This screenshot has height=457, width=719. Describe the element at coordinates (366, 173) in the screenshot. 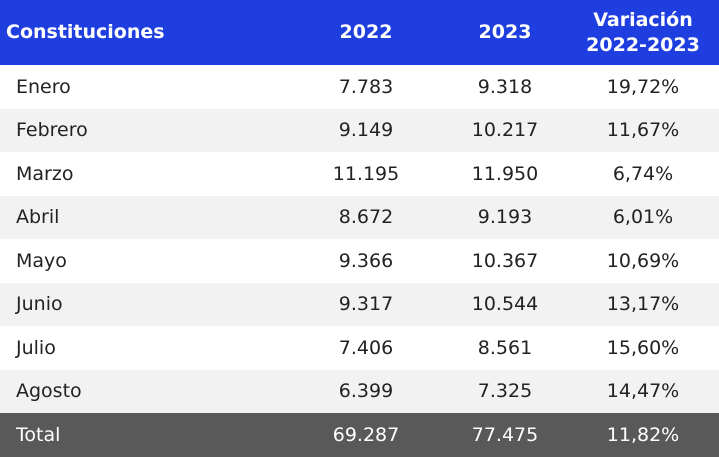

I see `row-value-2022: 11.195` at that location.